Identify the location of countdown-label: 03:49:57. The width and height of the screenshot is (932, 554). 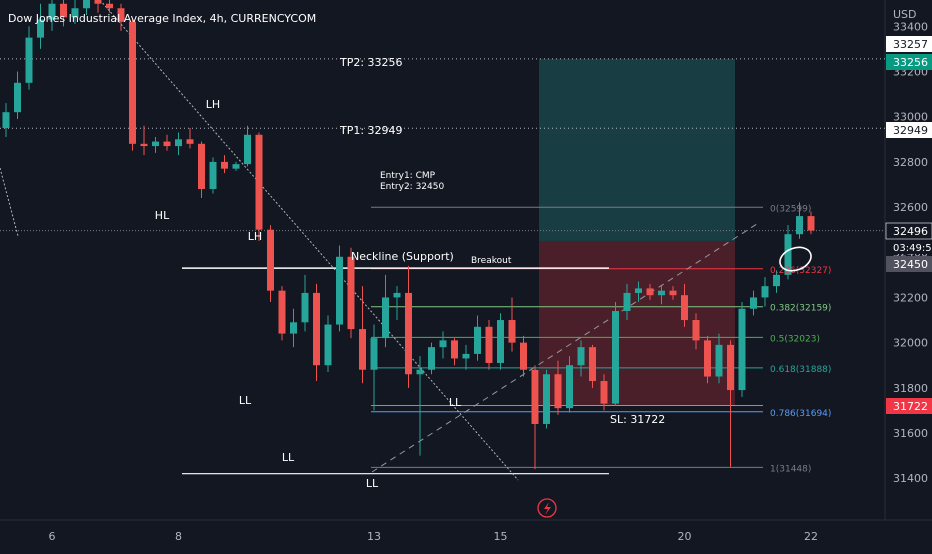
(912, 248).